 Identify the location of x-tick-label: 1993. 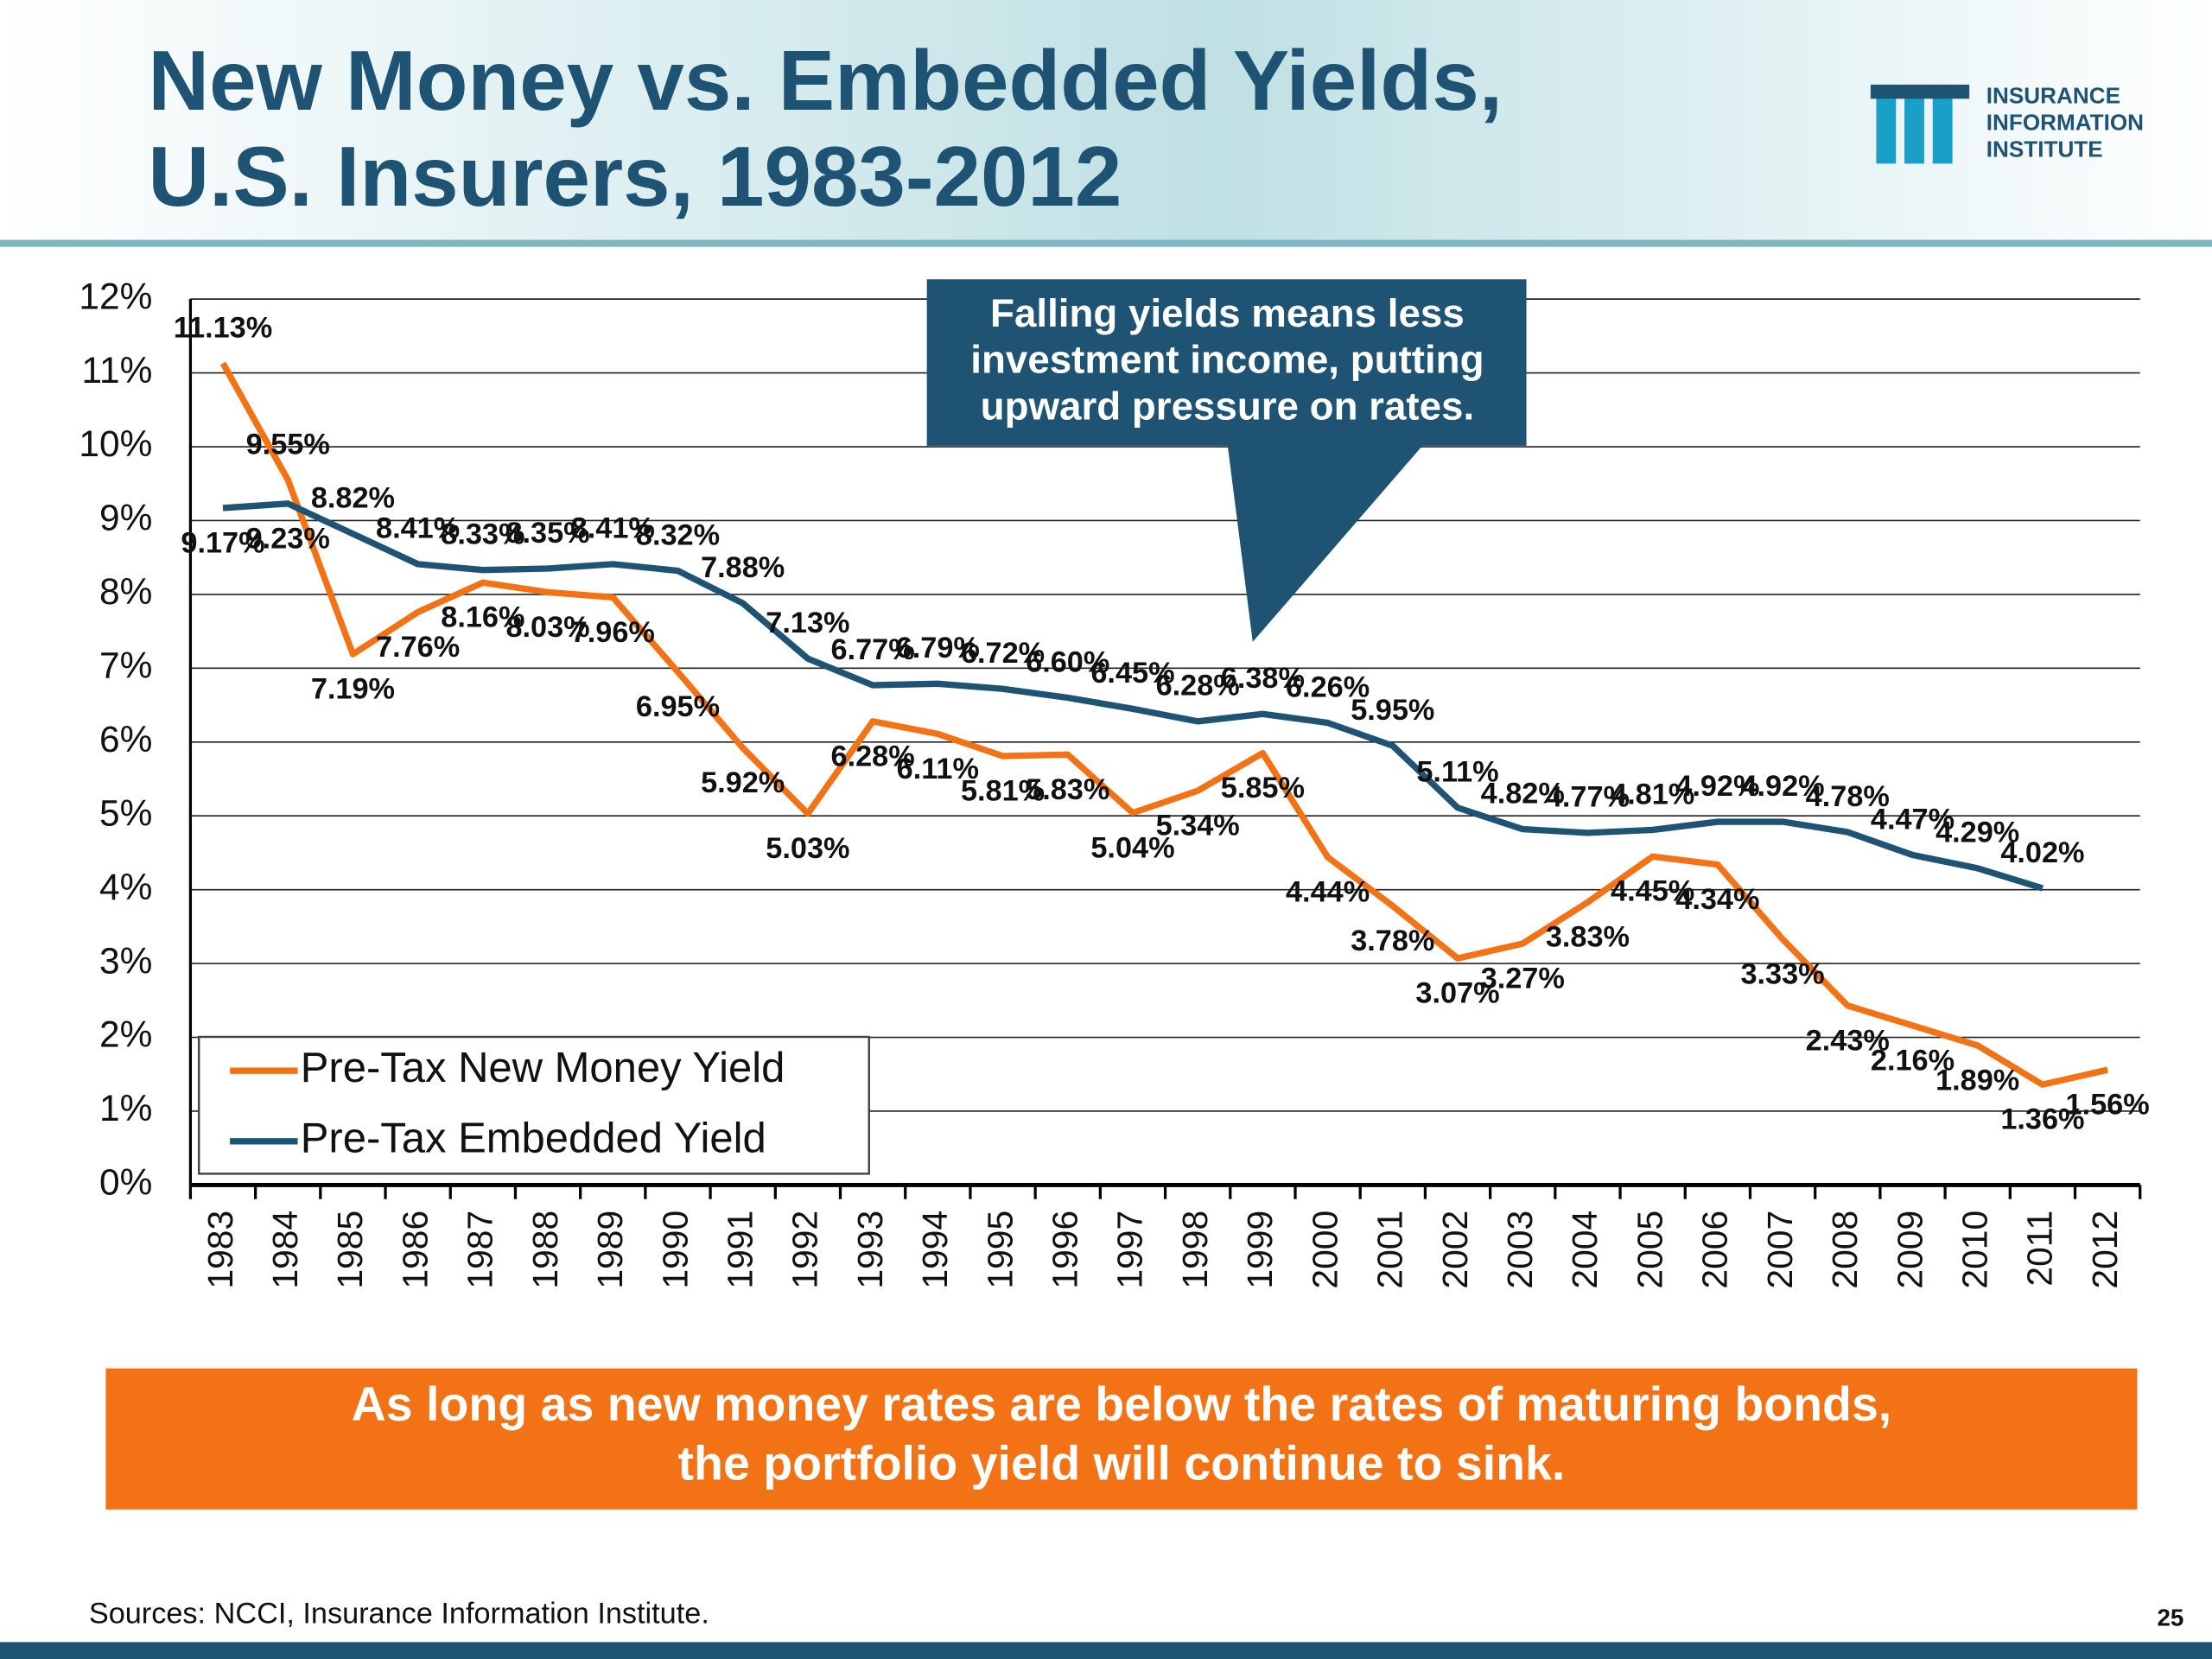
(870, 1250).